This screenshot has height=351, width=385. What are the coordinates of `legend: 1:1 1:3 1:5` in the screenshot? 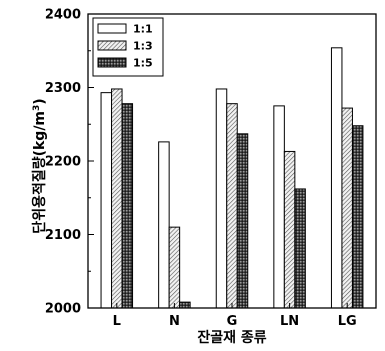 It's located at (128, 47).